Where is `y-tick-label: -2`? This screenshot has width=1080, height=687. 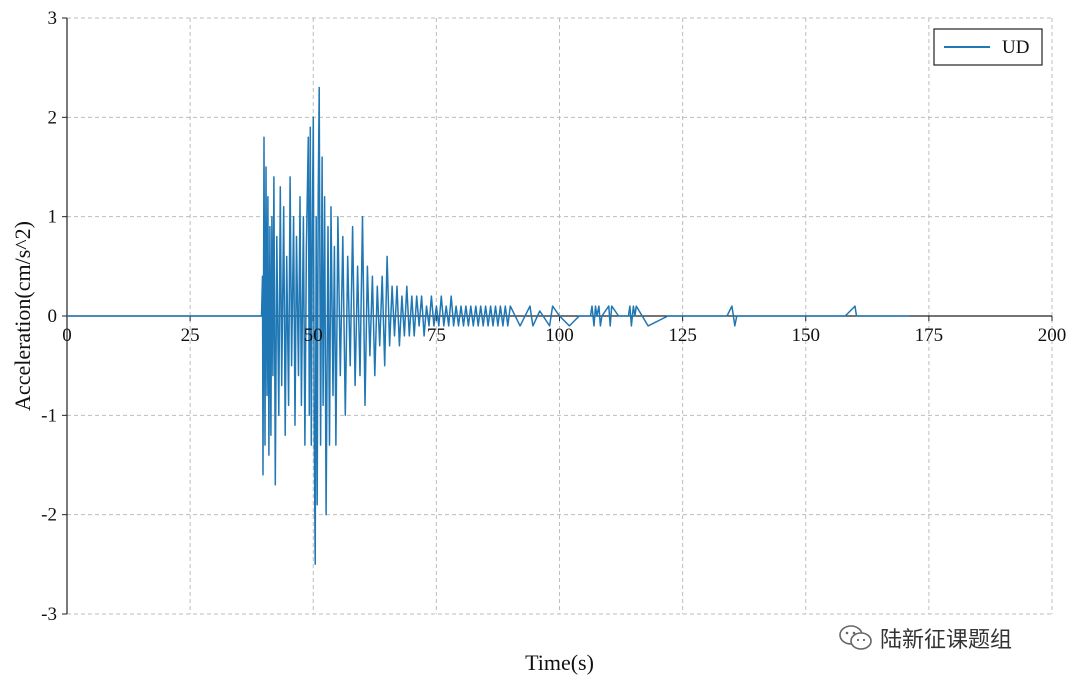
y-tick-label: -2 is located at coordinates (49, 515).